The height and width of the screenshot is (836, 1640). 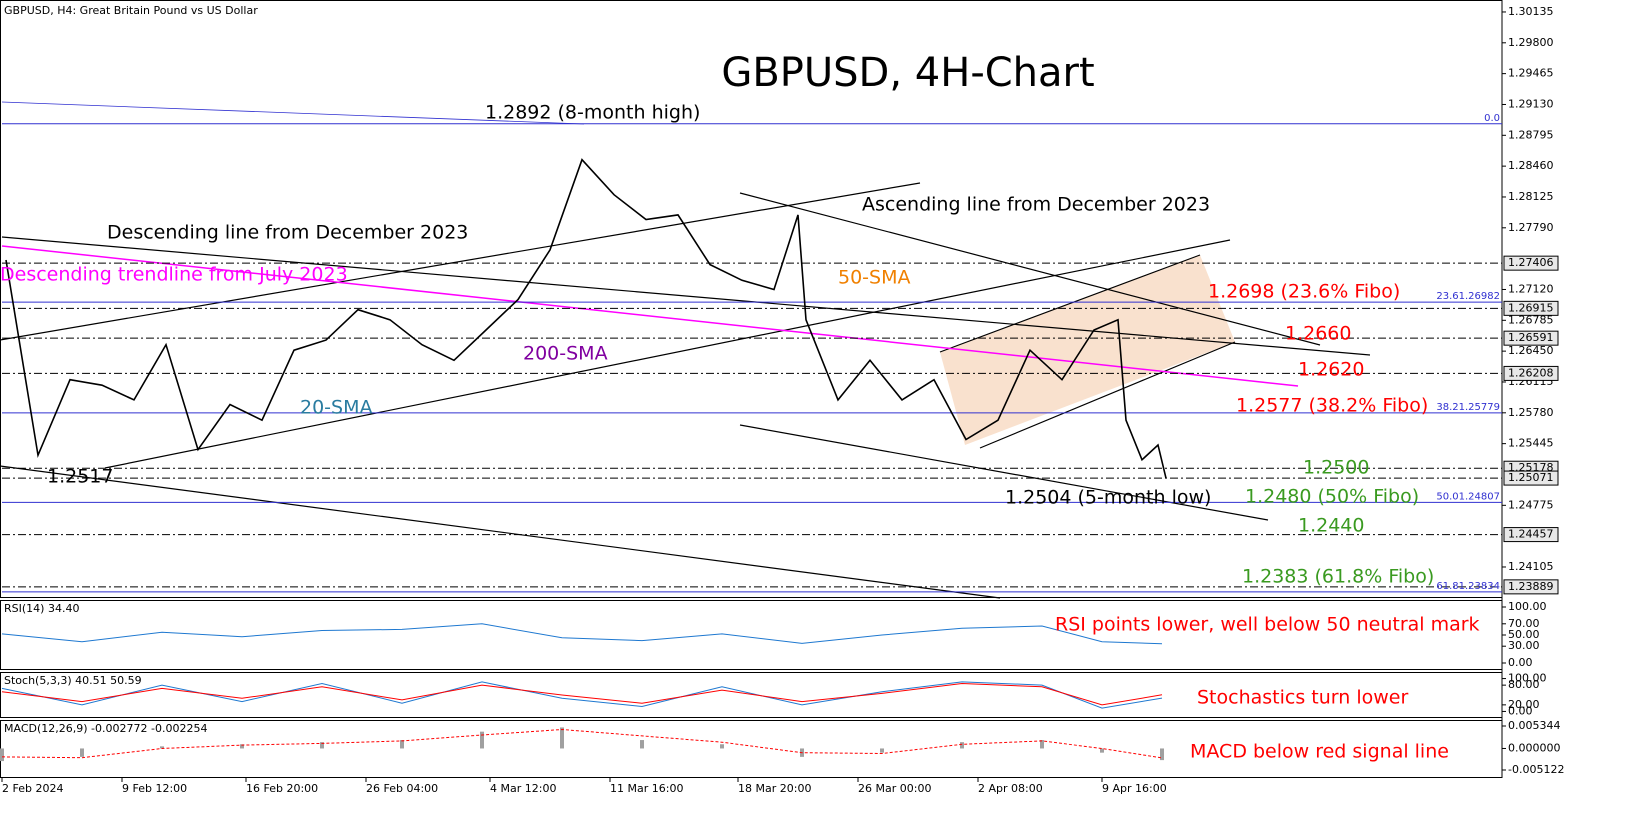 What do you see at coordinates (1531, 504) in the screenshot?
I see `y-tick-label: 1.24775` at bounding box center [1531, 504].